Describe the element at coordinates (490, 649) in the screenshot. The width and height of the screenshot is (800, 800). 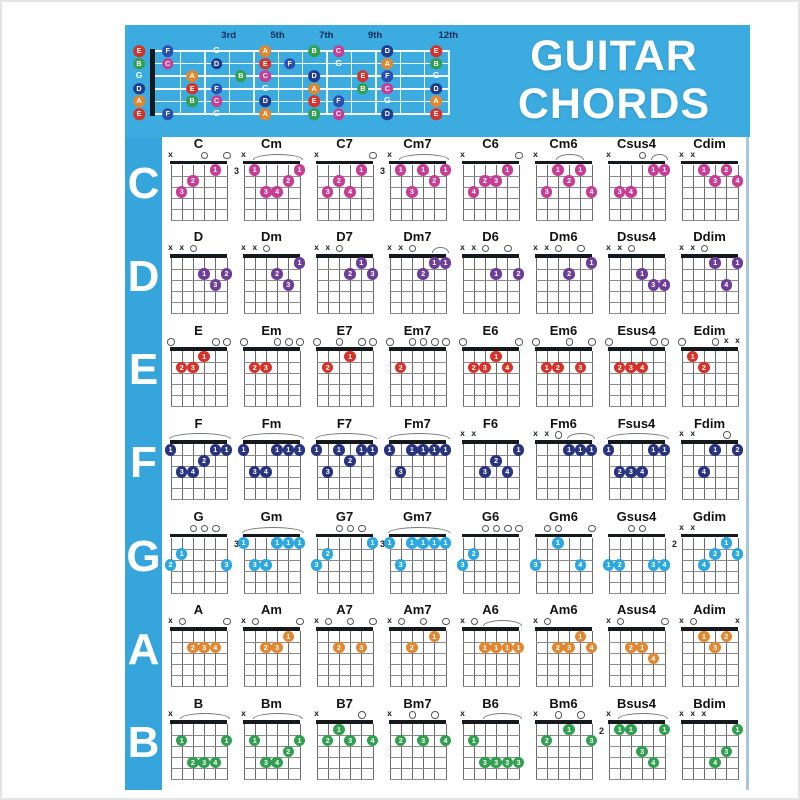
I see `chord-diagram-A6: A6 x 1 1 1 1` at that location.